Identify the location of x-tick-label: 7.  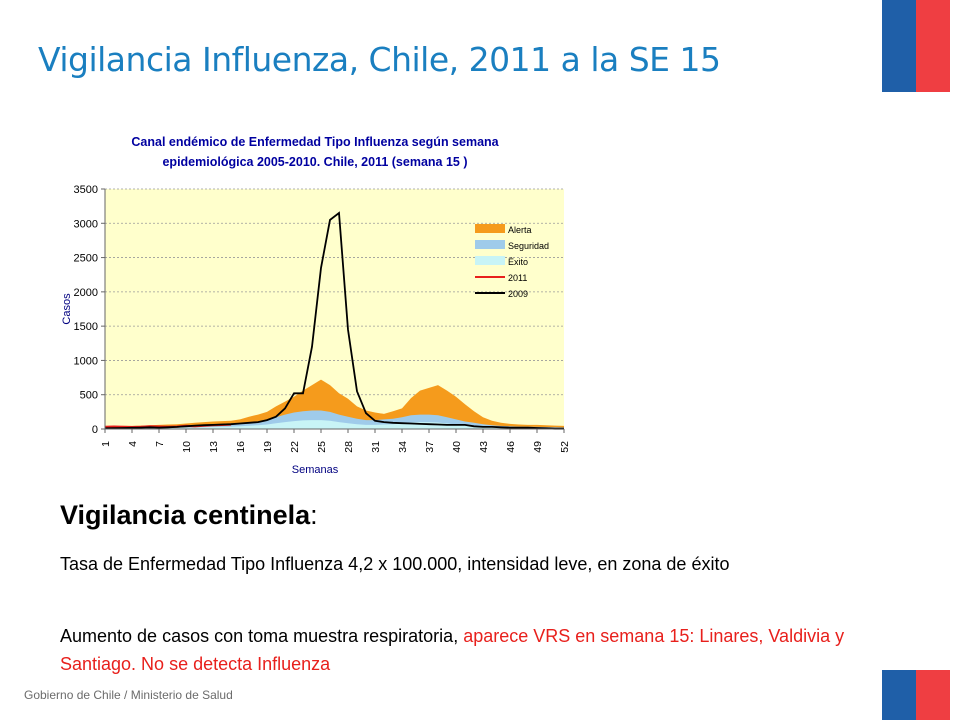
(160, 444).